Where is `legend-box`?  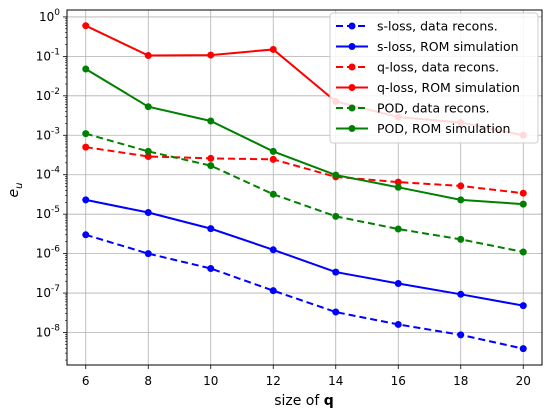
legend-box is located at coordinates (434, 78).